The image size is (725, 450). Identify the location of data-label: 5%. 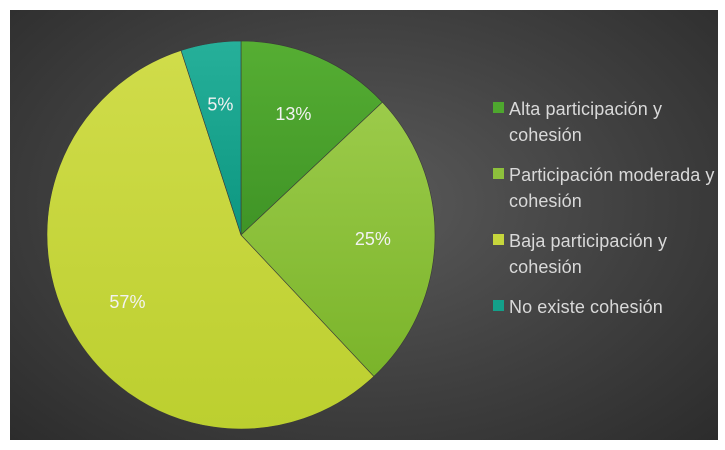
(220, 105).